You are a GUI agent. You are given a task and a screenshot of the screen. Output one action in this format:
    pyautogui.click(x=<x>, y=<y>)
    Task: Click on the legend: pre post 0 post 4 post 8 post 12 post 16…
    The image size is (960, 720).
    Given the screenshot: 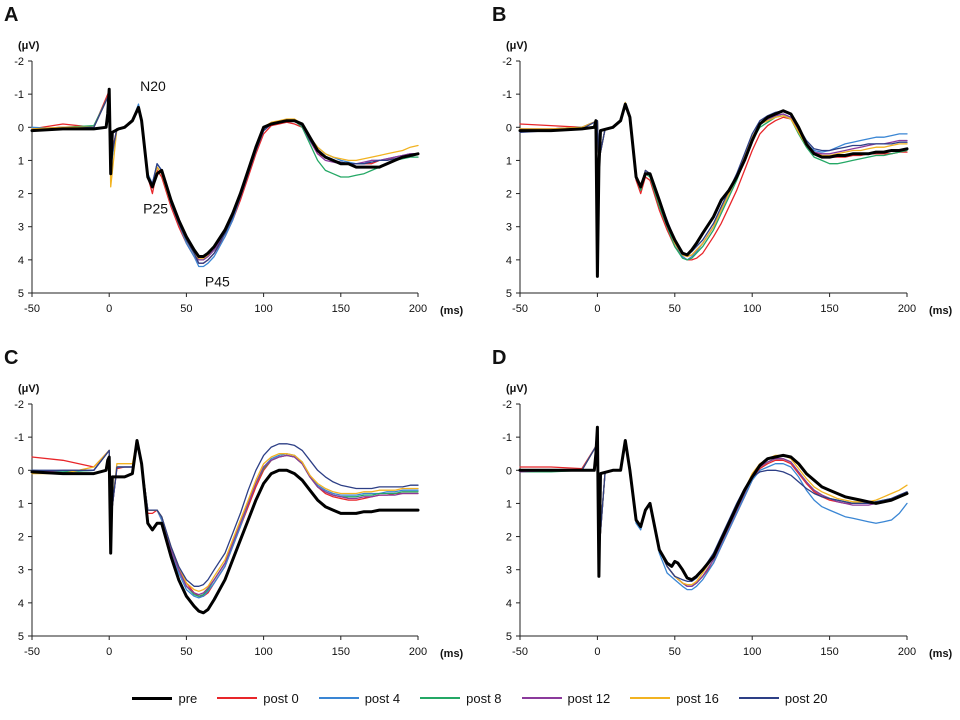 What is the action you would take?
    pyautogui.click(x=480, y=698)
    